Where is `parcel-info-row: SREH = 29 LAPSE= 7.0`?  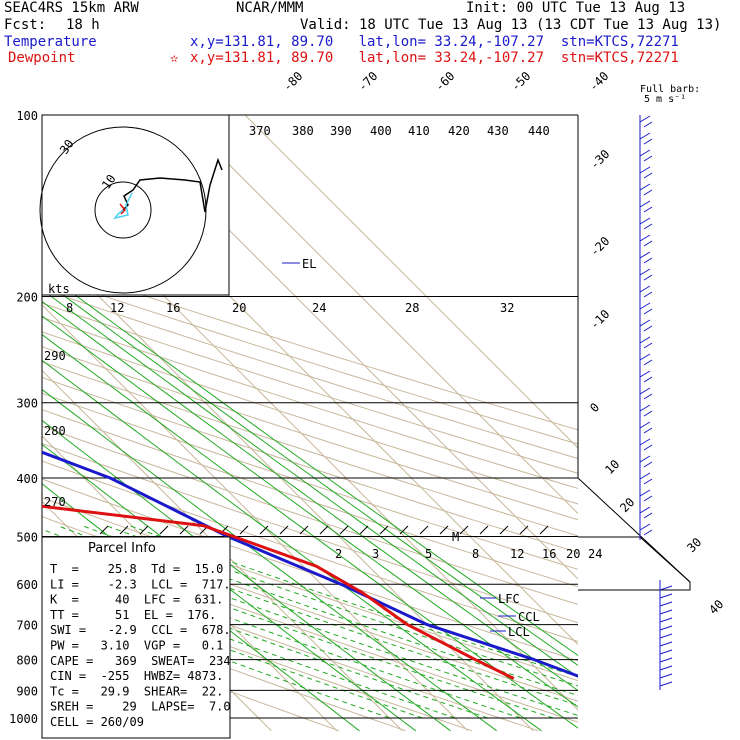
parcel-info-row: SREH = 29 LAPSE= 7.0 is located at coordinates (140, 707).